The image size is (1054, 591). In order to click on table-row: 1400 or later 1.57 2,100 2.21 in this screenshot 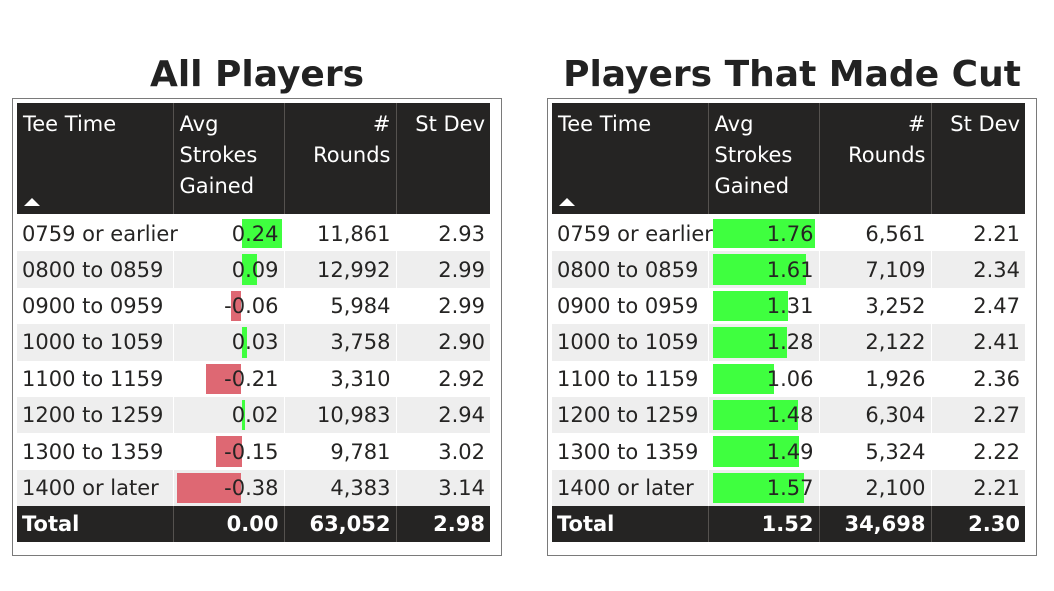, I will do `click(788, 488)`.